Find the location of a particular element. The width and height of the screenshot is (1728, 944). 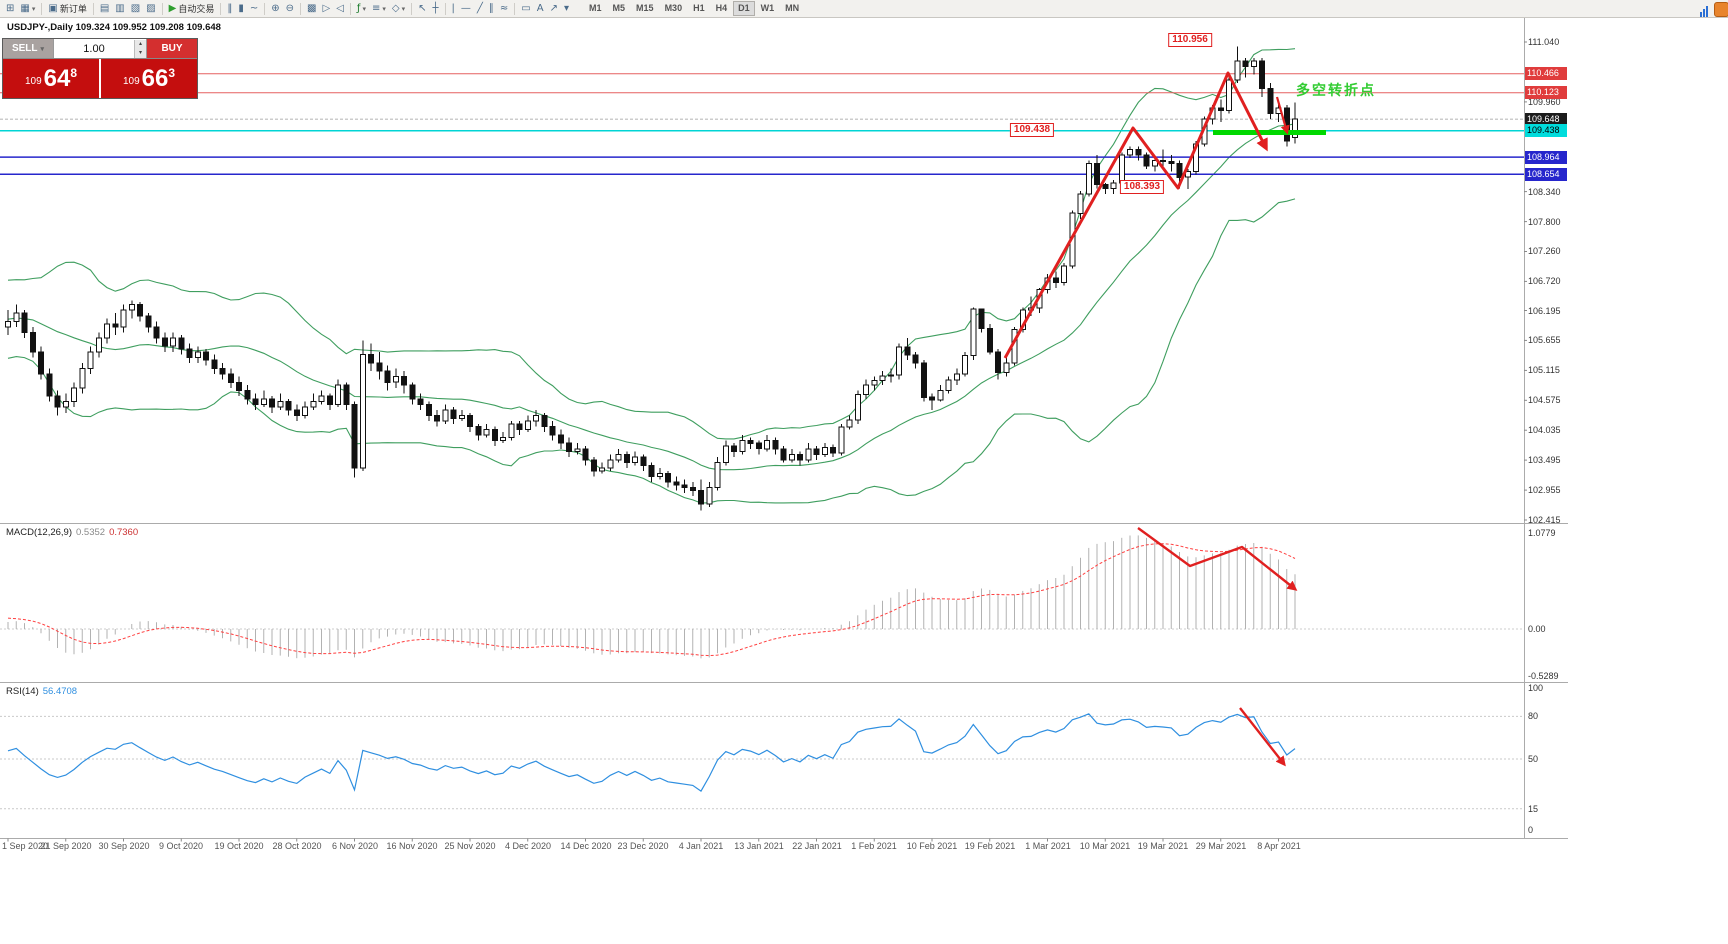

timeframe-h1-button: H1 is located at coordinates (699, 8).